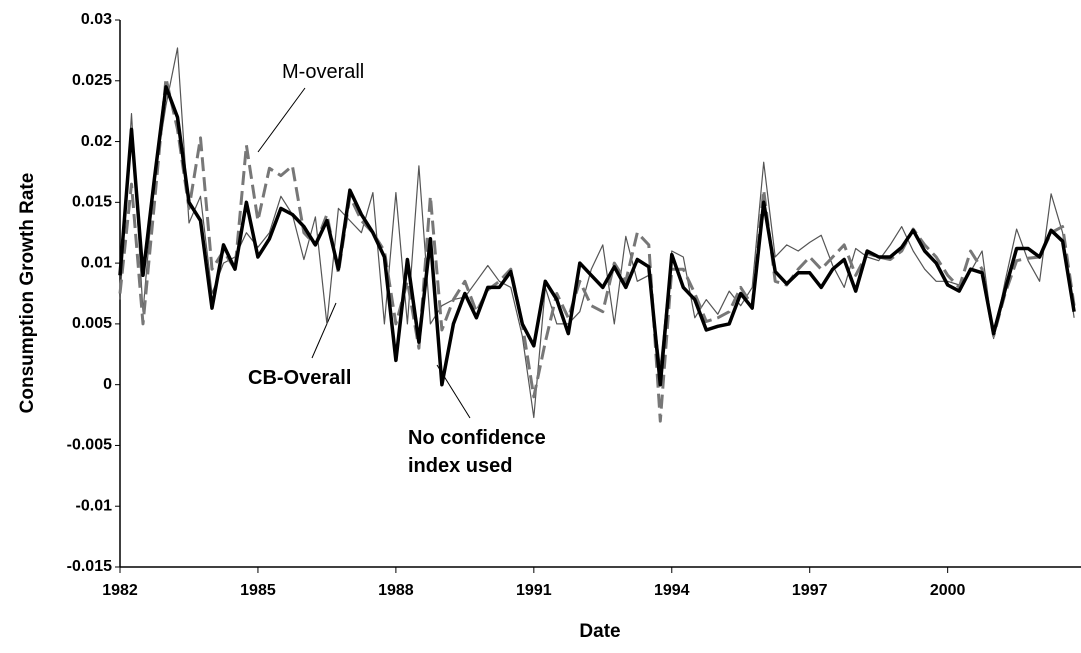 The image size is (1081, 653). I want to click on y-tick-label: 0.02, so click(96, 141).